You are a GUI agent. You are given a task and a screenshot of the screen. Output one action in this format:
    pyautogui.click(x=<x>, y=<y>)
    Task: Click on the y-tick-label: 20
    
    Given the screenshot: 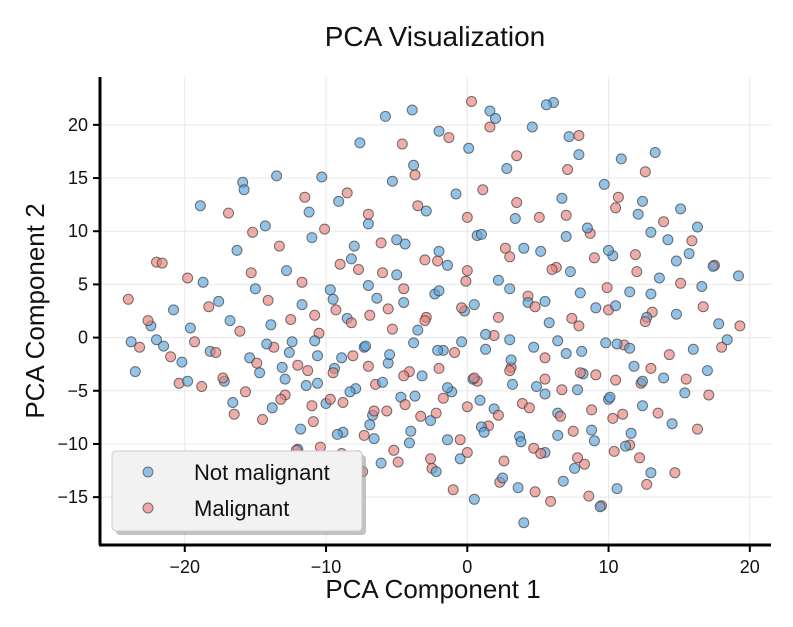 What is the action you would take?
    pyautogui.click(x=78, y=125)
    